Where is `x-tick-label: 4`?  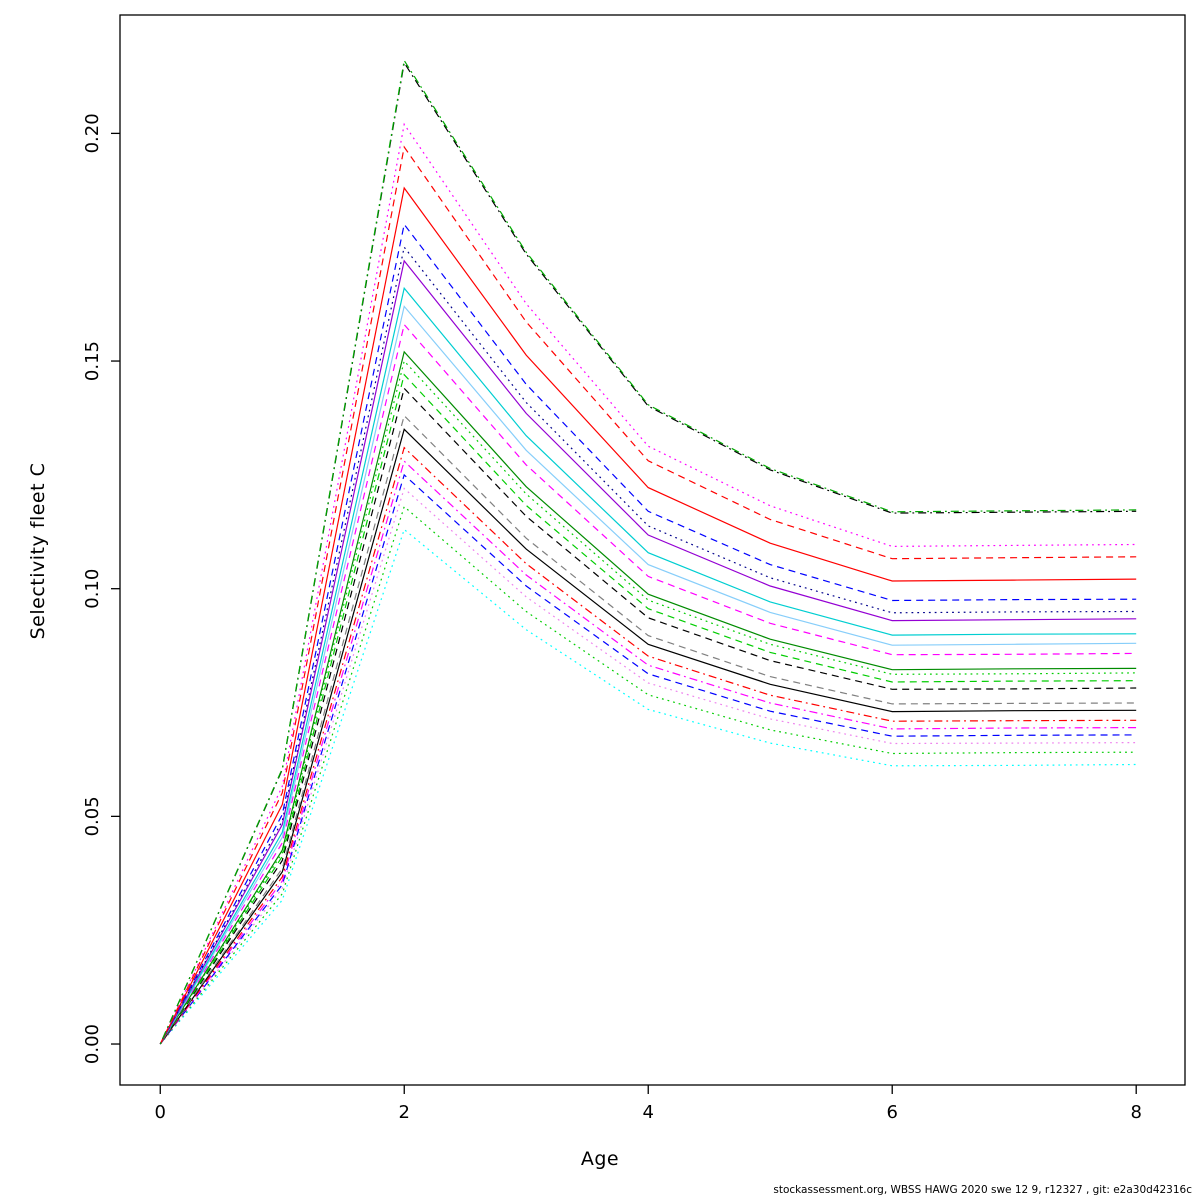
x-tick-label: 4 is located at coordinates (648, 1112).